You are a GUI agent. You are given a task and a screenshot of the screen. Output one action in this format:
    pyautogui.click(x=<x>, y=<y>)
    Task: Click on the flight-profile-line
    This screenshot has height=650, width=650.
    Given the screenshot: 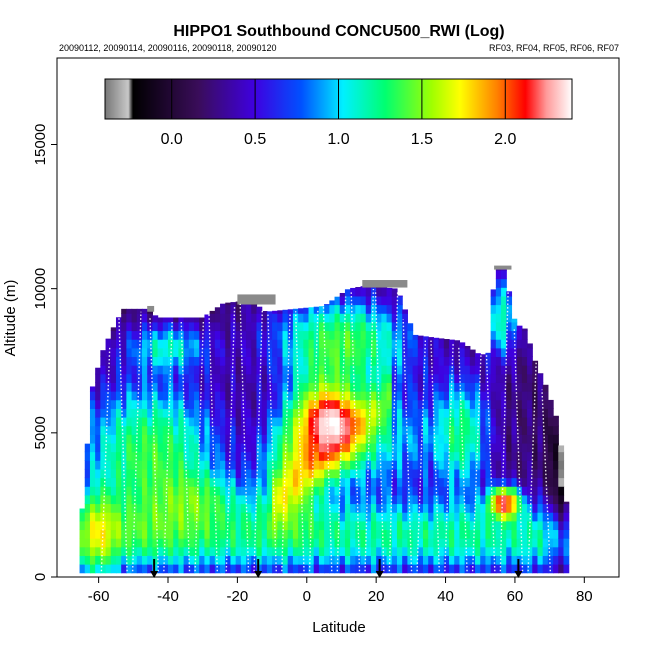 What is the action you would take?
    pyautogui.click(x=168, y=446)
    